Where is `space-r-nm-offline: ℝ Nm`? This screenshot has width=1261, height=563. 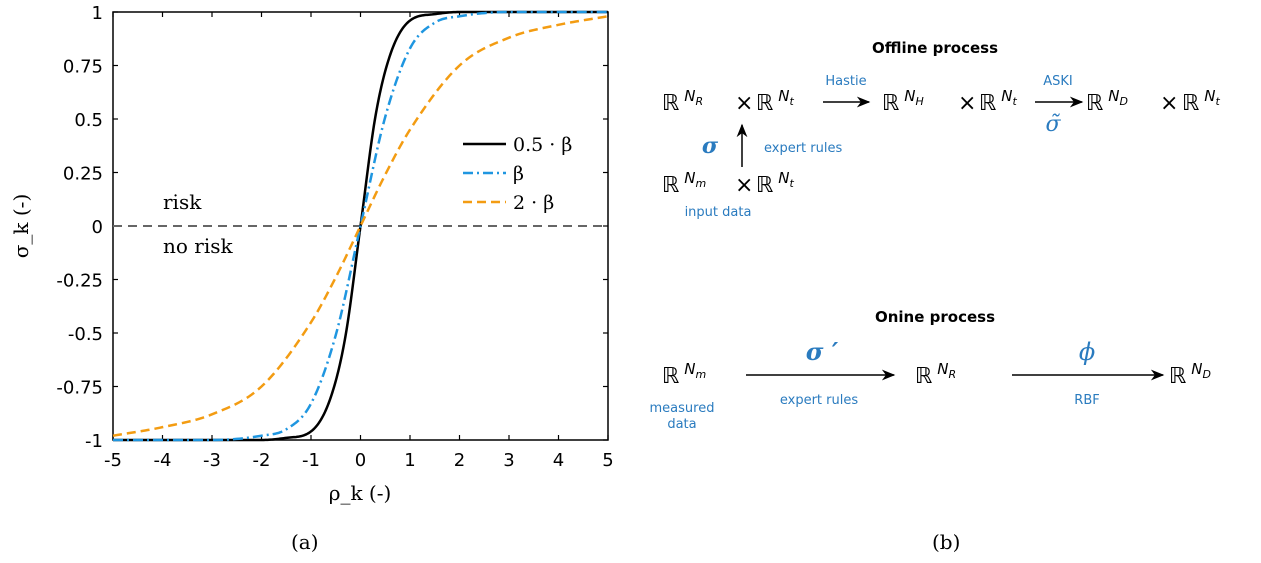
space-r-nm-offline: ℝ Nm is located at coordinates (684, 183).